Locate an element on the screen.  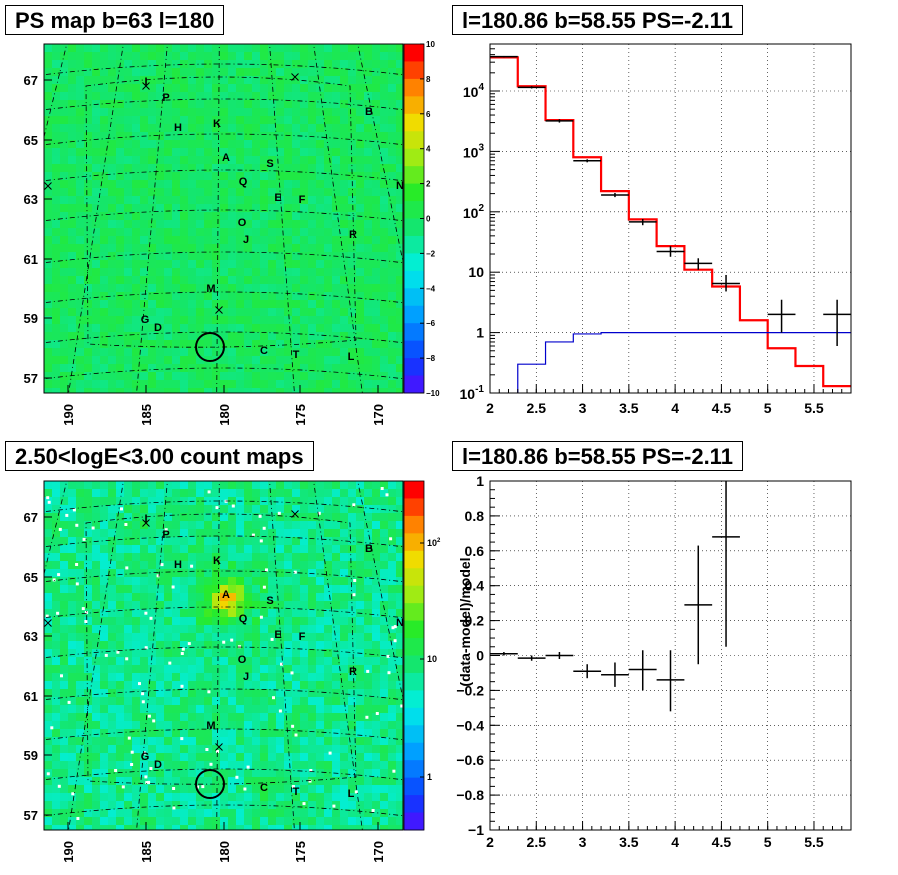
source-label-F: F is located at coordinates (302, 637).